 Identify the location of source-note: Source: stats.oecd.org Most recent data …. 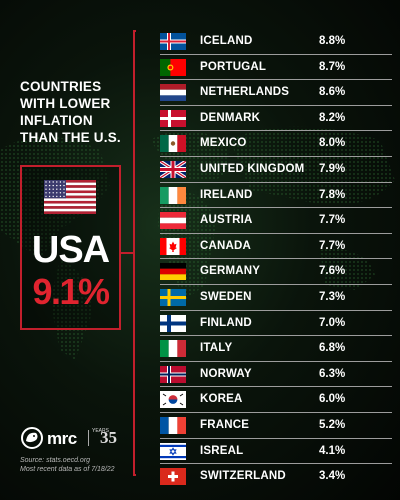
(67, 465).